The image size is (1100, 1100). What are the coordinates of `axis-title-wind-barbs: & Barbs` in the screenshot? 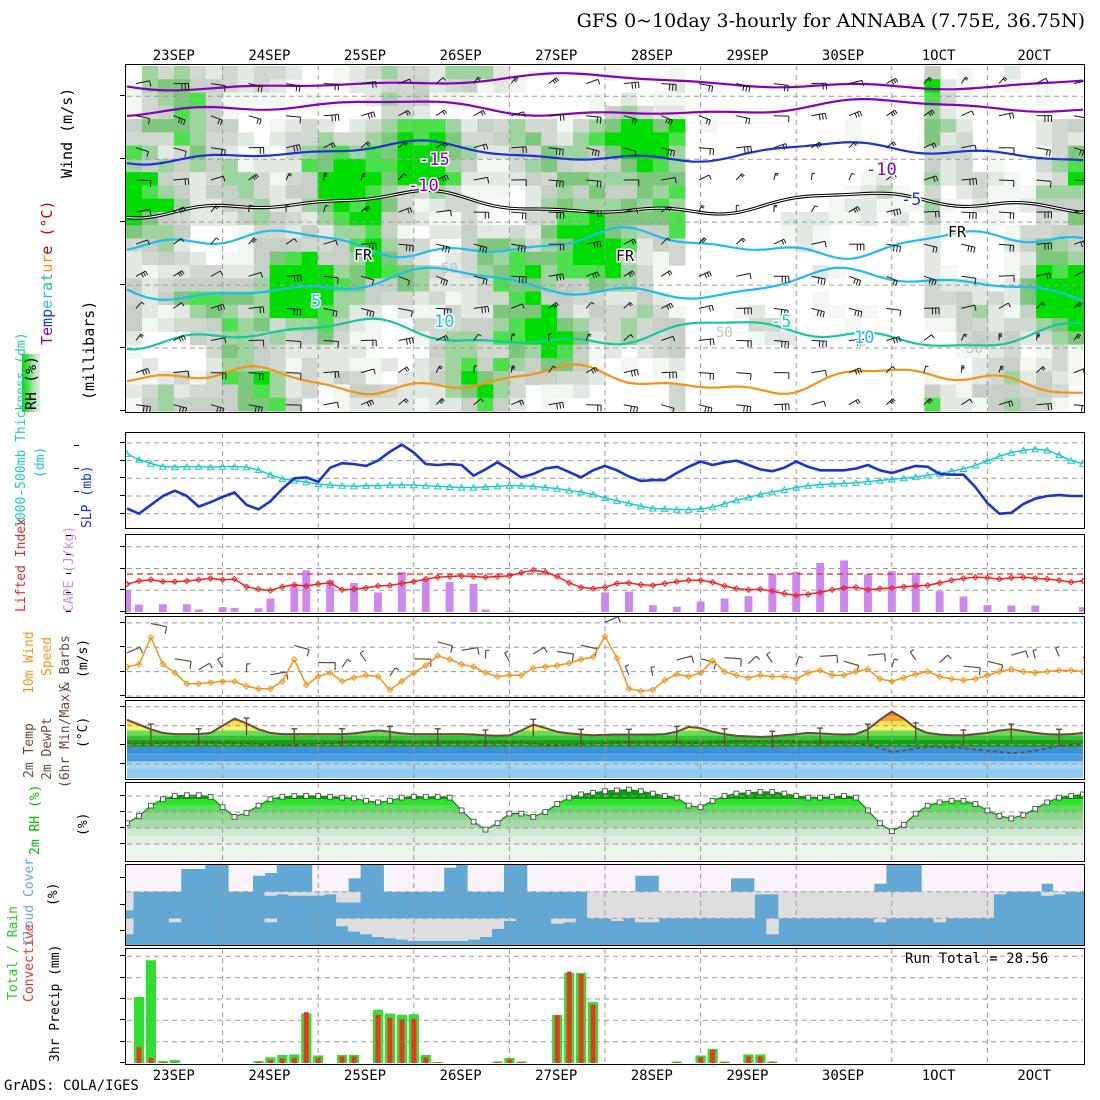 It's located at (65, 662).